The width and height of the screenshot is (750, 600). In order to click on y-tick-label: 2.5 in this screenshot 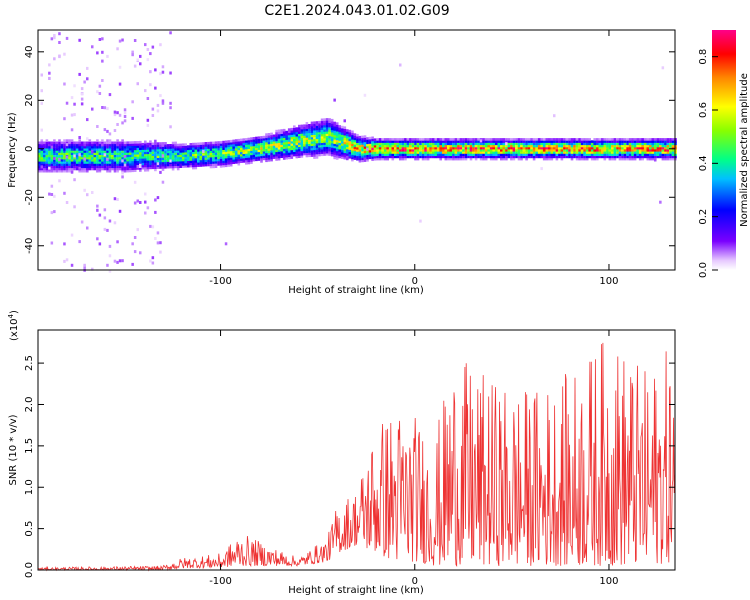, I will do `click(29, 363)`.